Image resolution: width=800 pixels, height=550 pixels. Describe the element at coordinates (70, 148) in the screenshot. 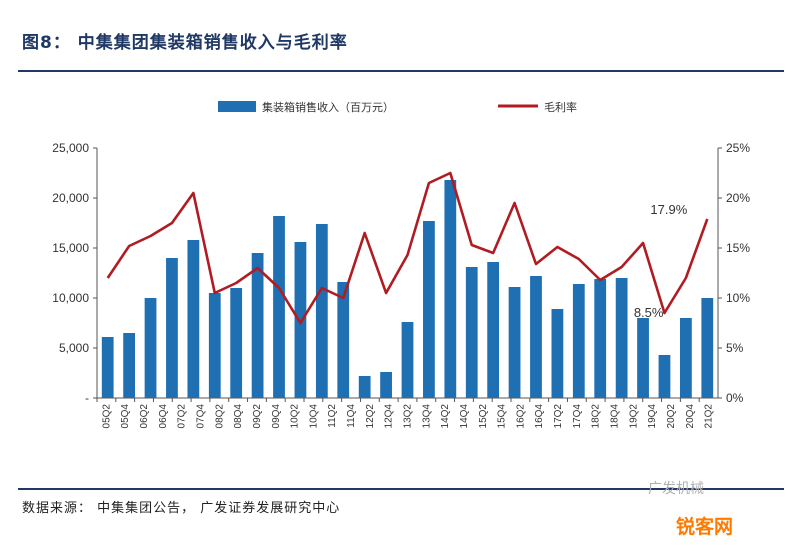

I see `y-left-tick-label: 25,000` at that location.